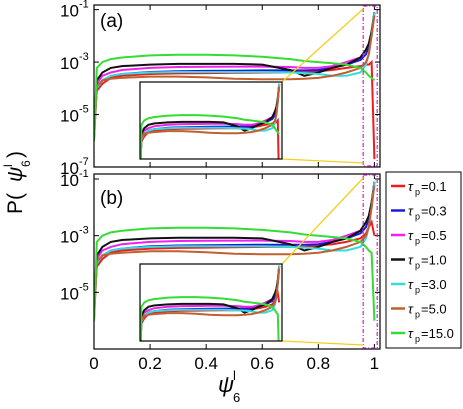  I want to click on legend-value-3: =1.0, so click(434, 260).